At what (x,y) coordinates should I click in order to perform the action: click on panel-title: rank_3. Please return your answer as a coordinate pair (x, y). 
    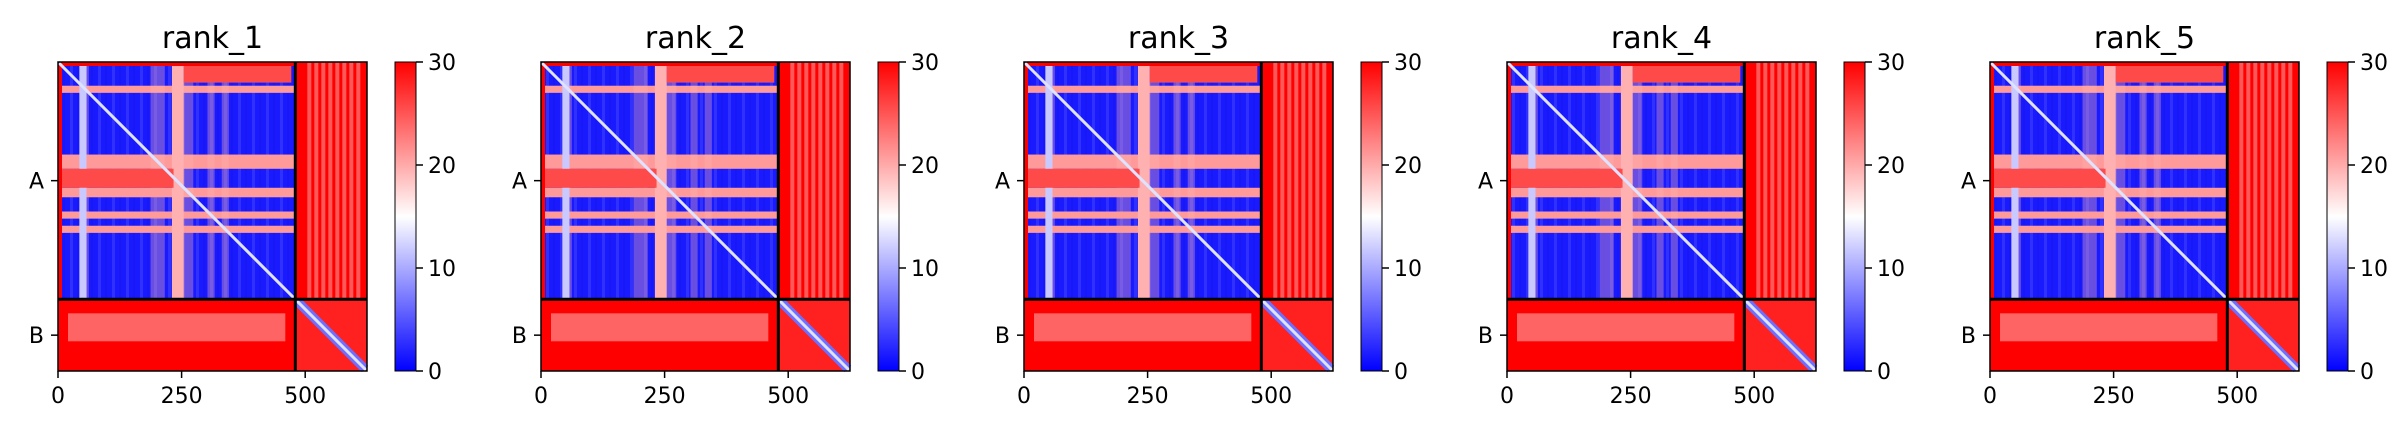
    Looking at the image, I should click on (1178, 38).